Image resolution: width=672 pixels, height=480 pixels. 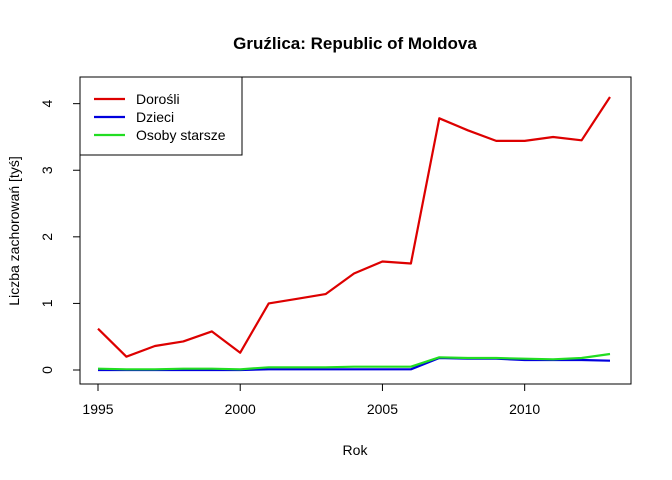 What do you see at coordinates (240, 409) in the screenshot?
I see `x-tick-label: 2000` at bounding box center [240, 409].